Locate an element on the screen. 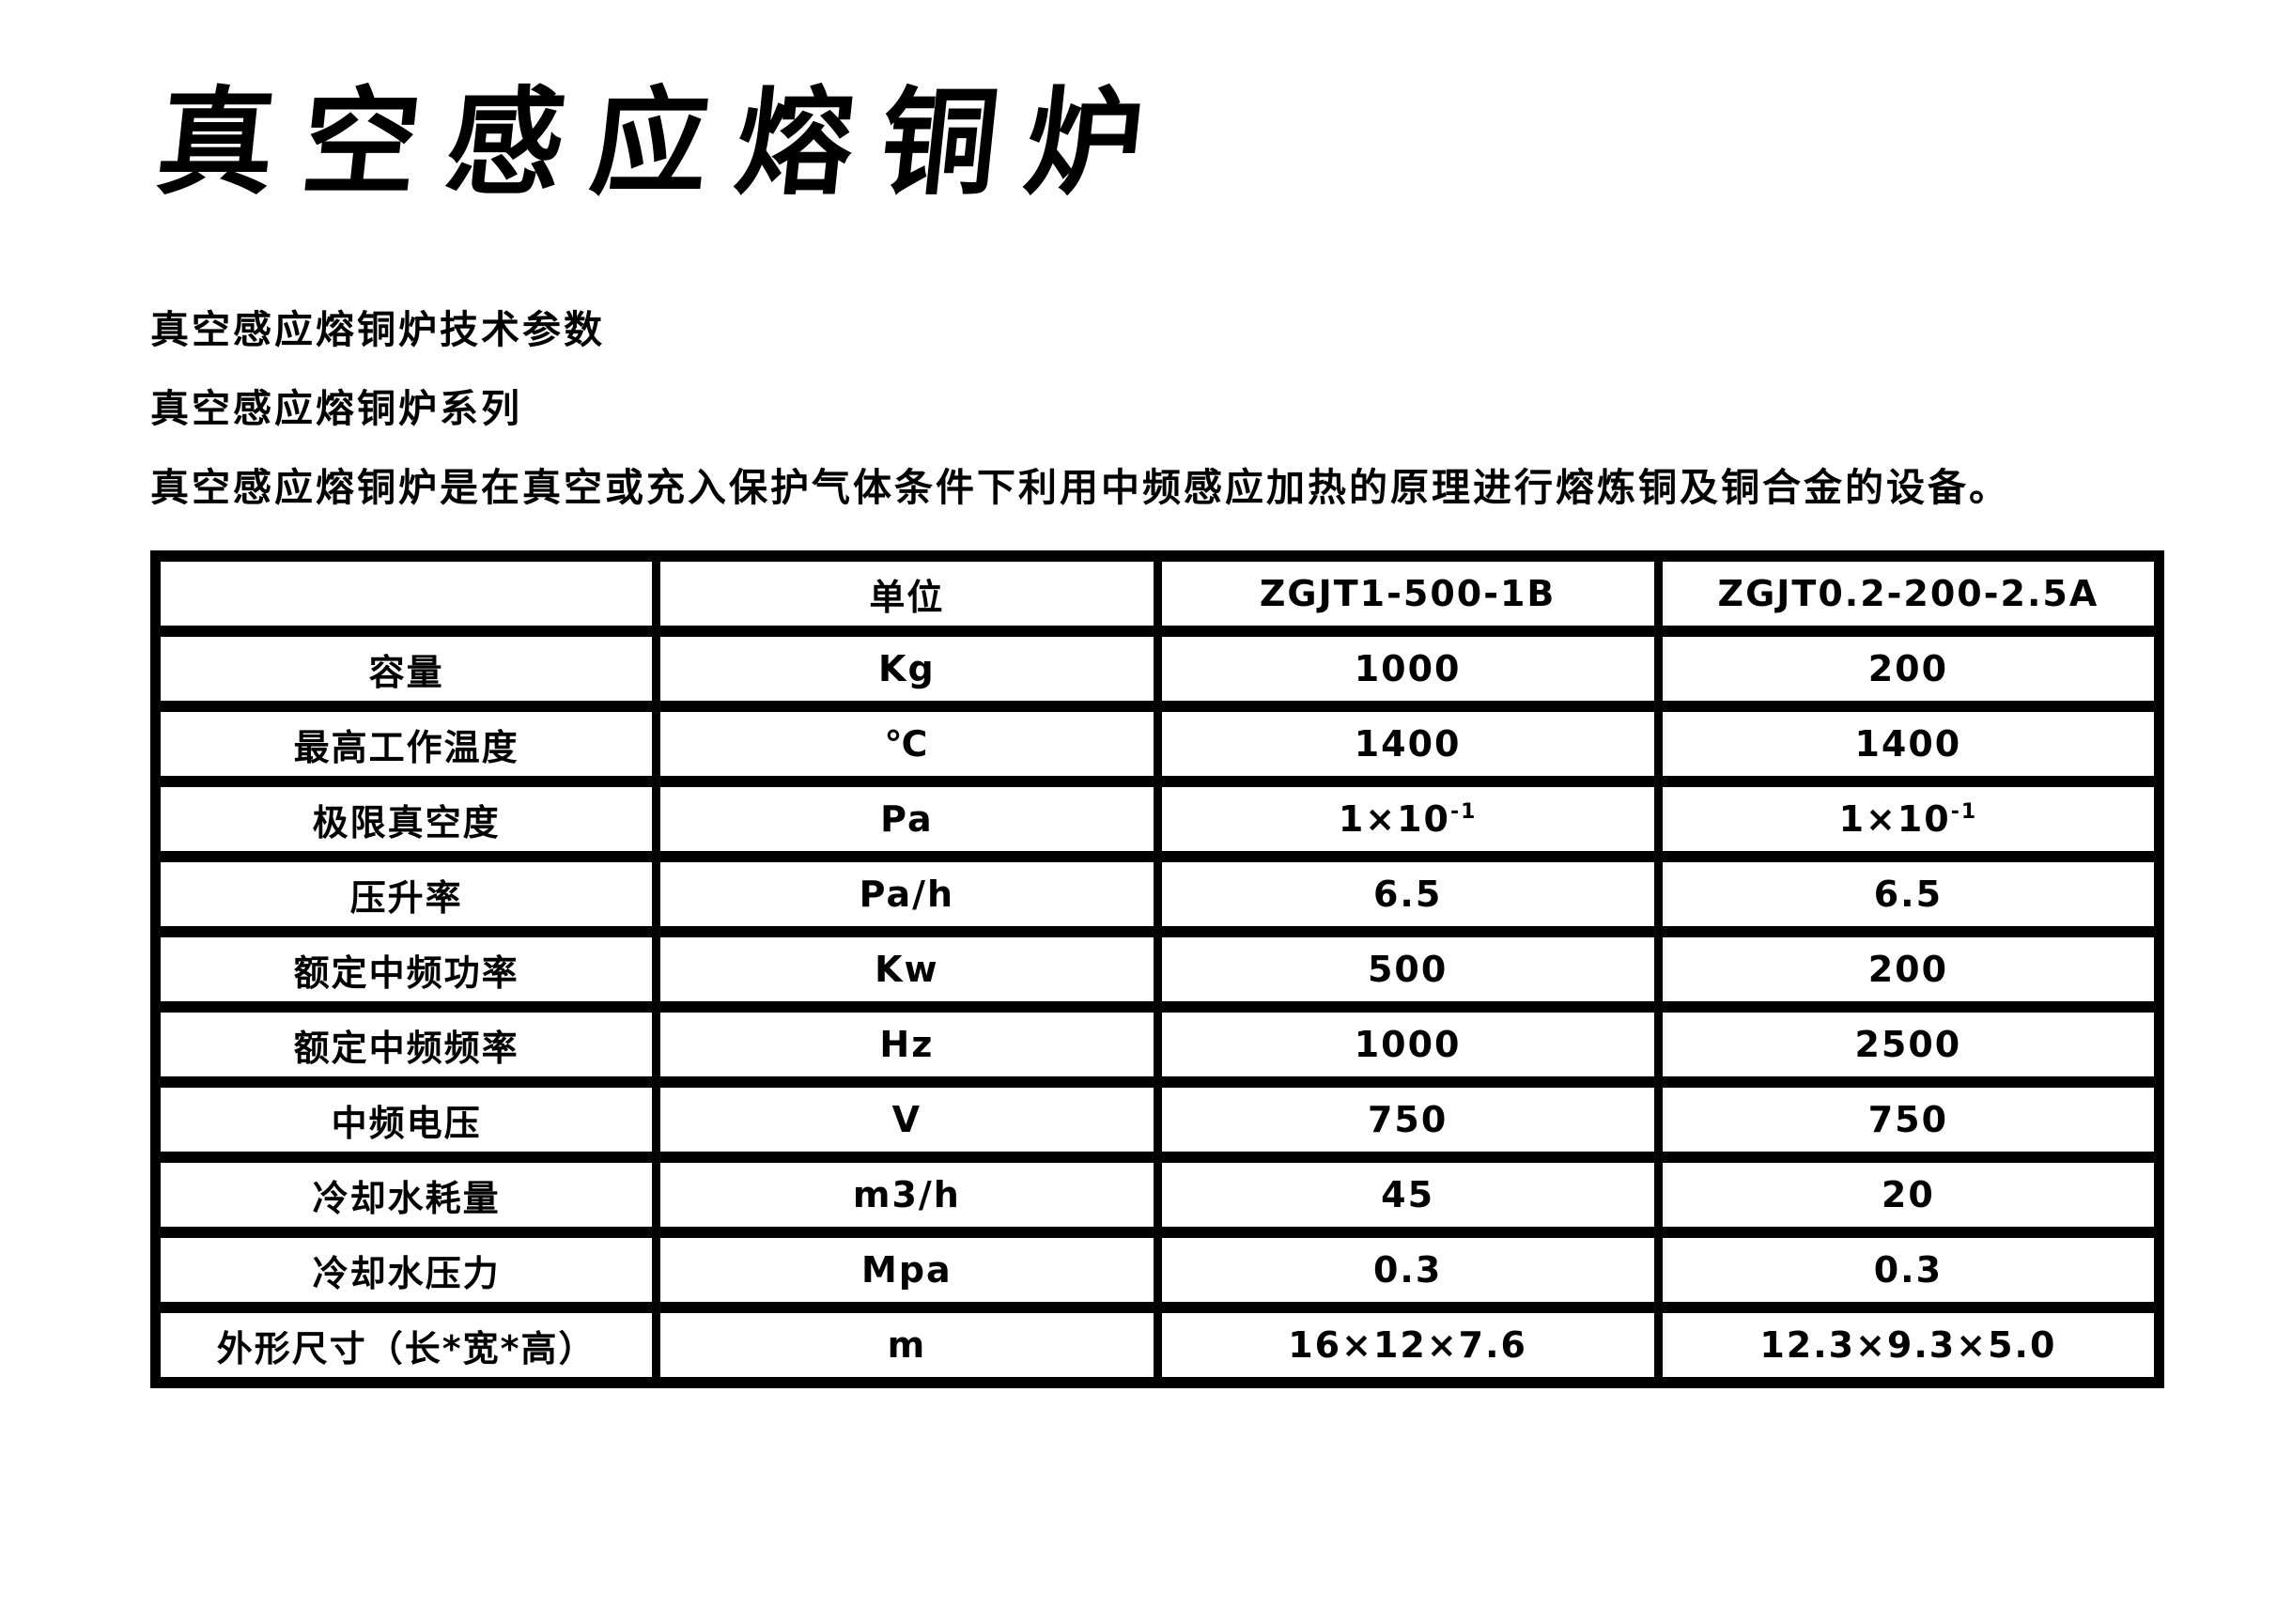  model-b-cell-text: 2500 is located at coordinates (1908, 1044).